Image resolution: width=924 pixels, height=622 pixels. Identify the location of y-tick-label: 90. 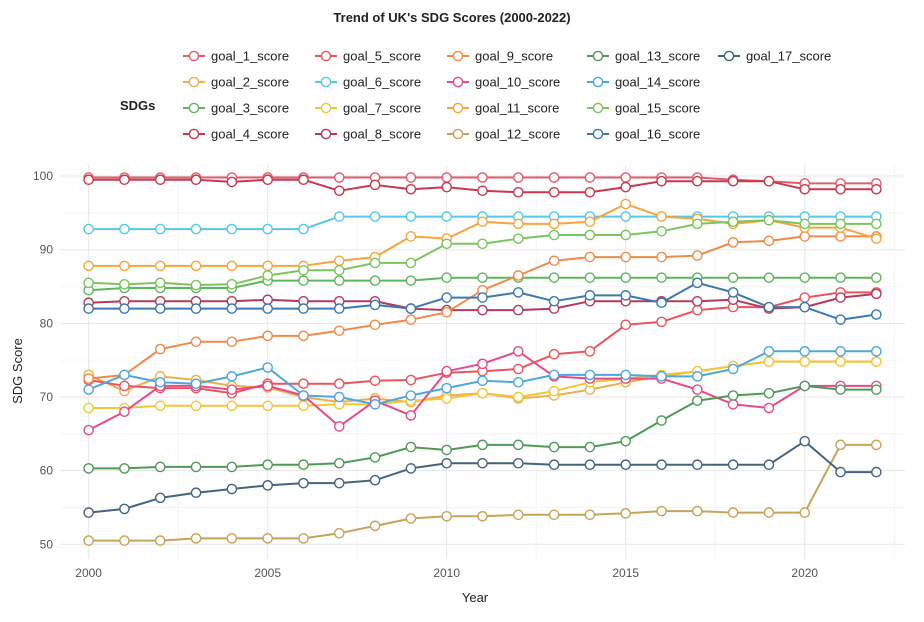
(47, 250).